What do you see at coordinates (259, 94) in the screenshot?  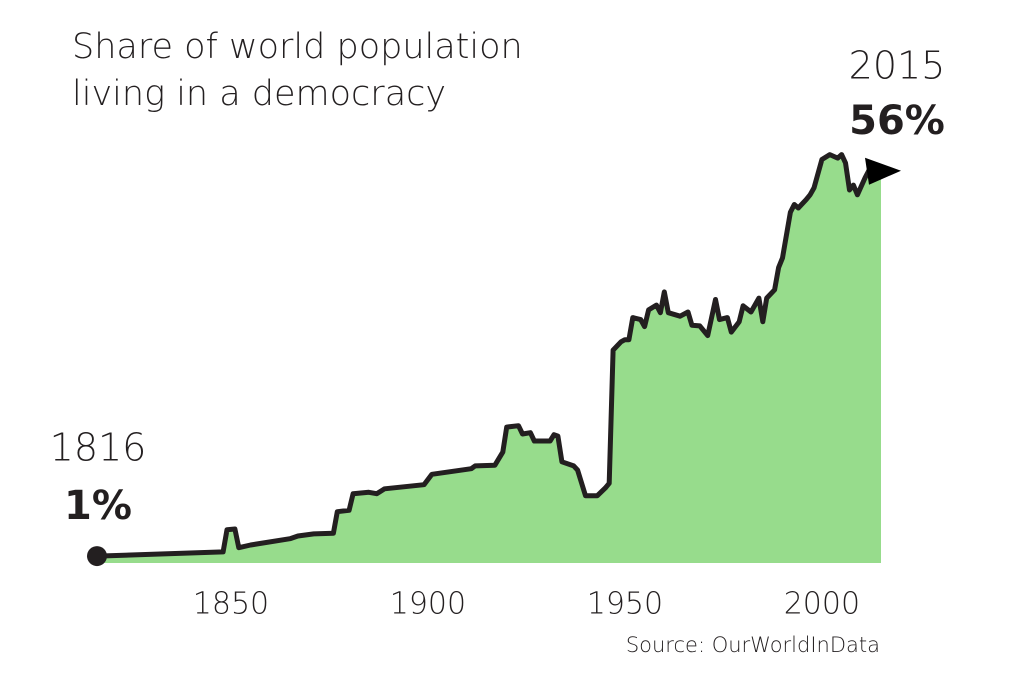 I see `chart-title-line: living in a democracy` at bounding box center [259, 94].